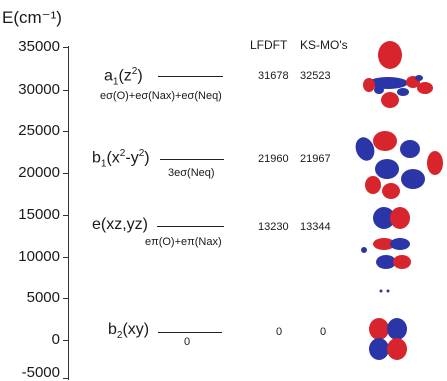 This screenshot has height=381, width=447. I want to click on dz2-orbital-icon, so click(400, 79).